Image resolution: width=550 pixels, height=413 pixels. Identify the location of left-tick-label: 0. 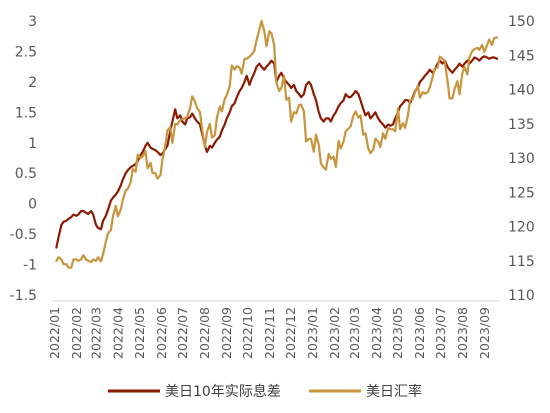
(32, 205).